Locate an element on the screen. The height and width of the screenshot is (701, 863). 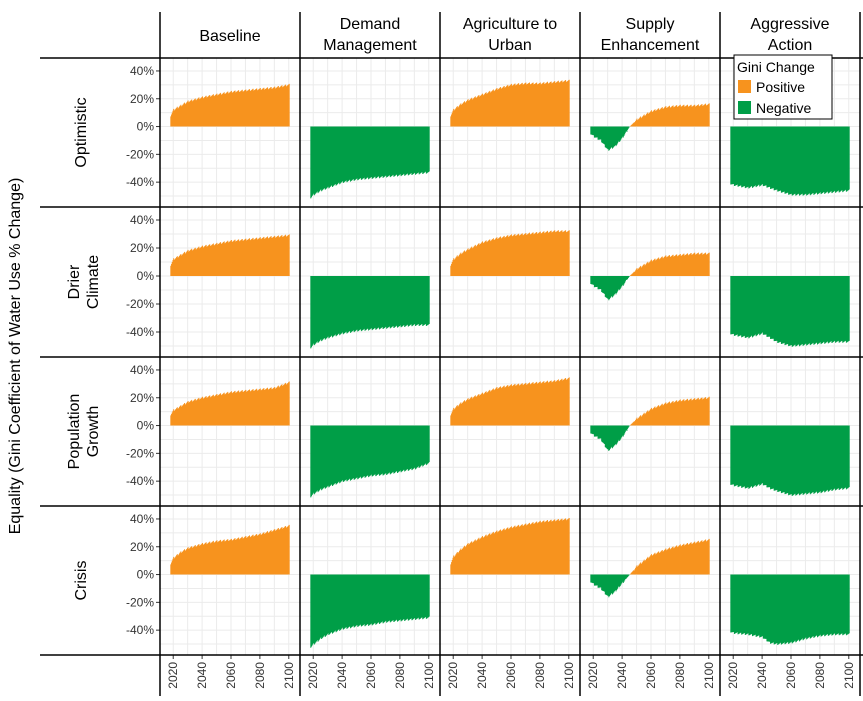
row-header-line: Optimistic is located at coordinates (81, 132).